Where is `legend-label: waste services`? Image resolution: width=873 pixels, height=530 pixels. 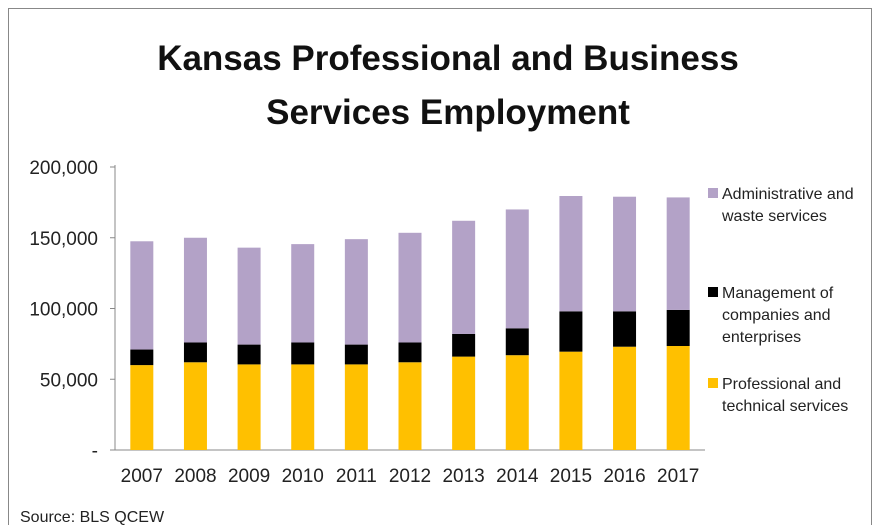
legend-label: waste services is located at coordinates (774, 216).